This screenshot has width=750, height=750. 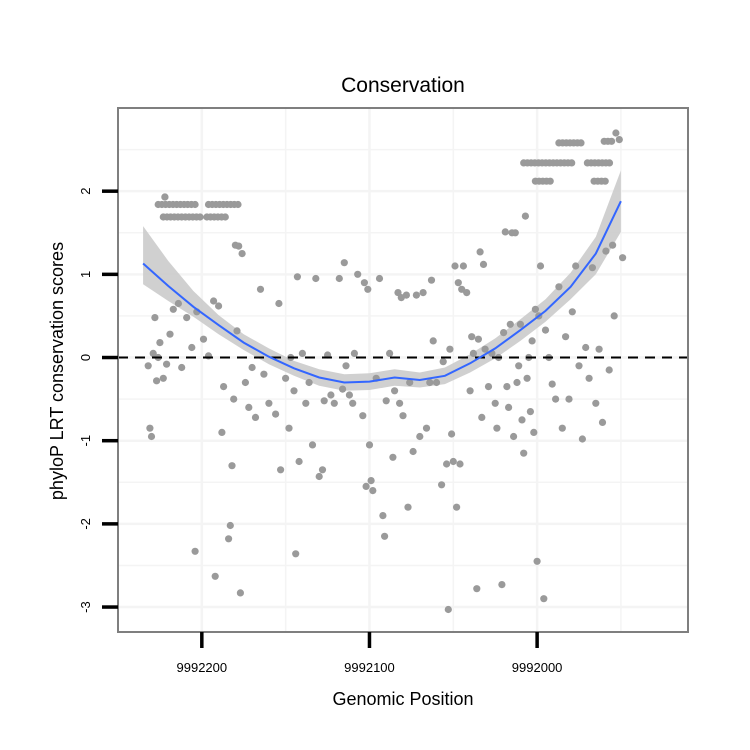 I want to click on x-axis: 9992200 9992100 9992000, so click(x=370, y=653).